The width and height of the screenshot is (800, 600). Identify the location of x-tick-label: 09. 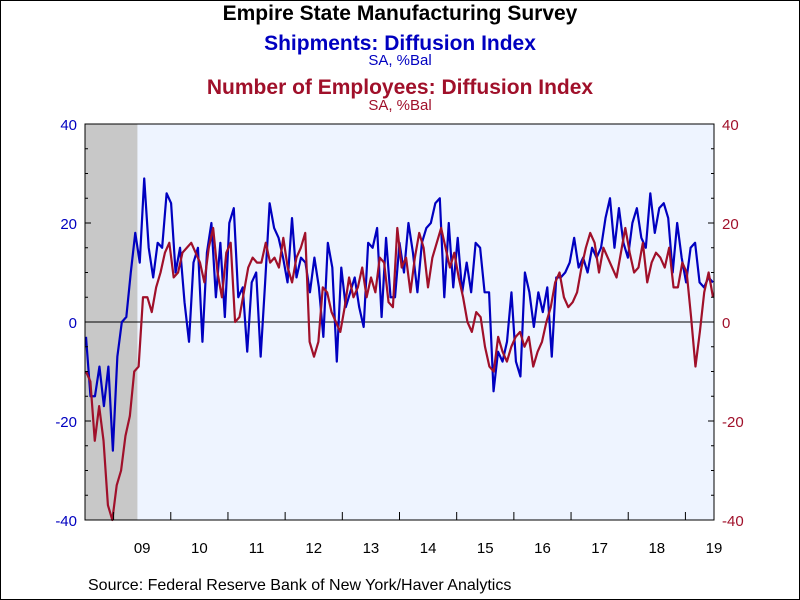
(142, 548).